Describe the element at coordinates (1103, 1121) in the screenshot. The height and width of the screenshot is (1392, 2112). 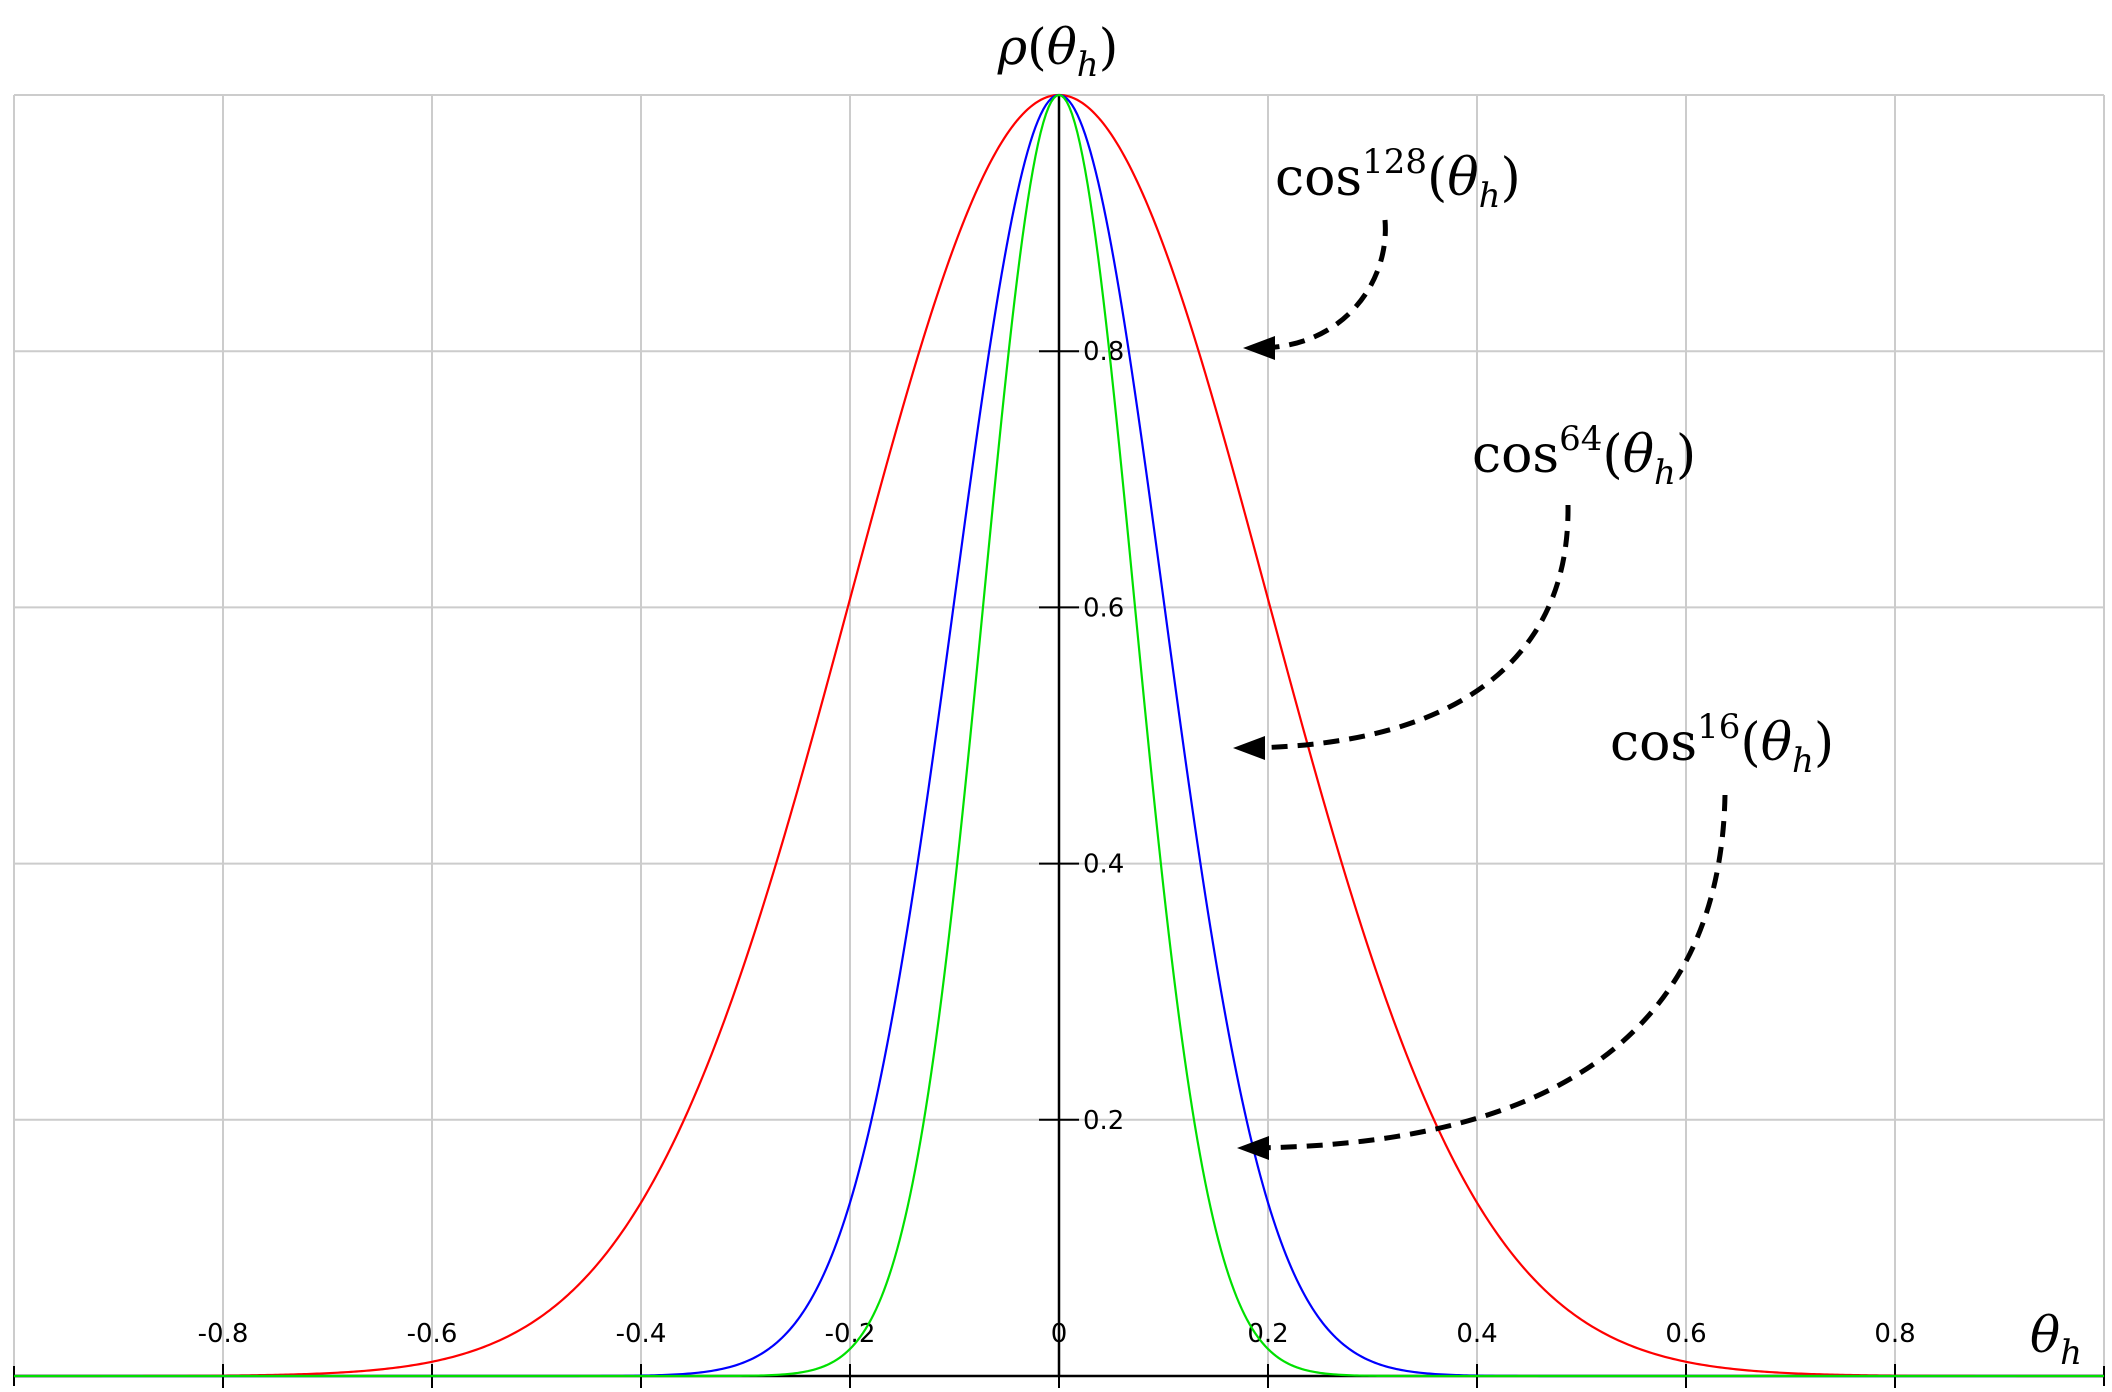
I see `y-tick-label: 0.2` at that location.